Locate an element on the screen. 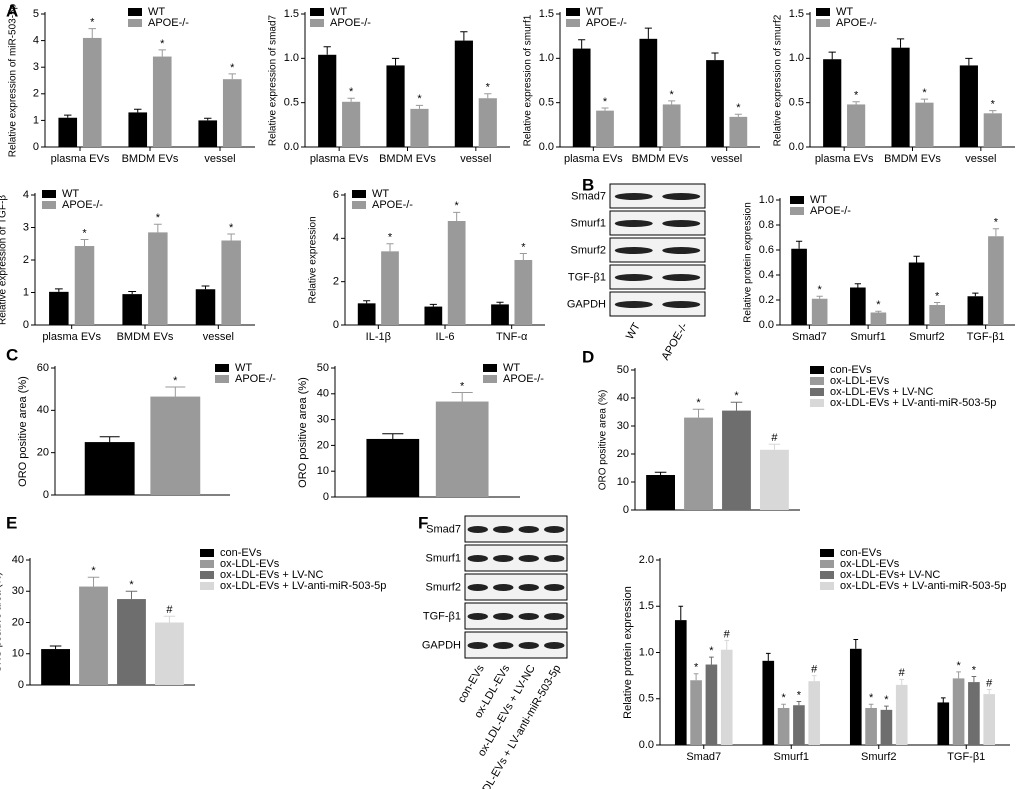 The height and width of the screenshot is (789, 1020). y-tick-label: 4 is located at coordinates (26, 195).